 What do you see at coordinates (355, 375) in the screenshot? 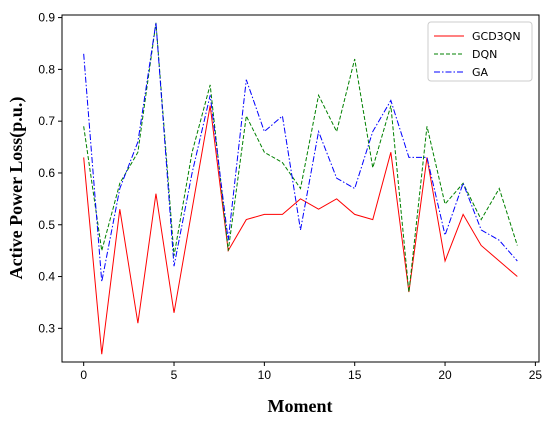
I see `x-tick-label: 15` at bounding box center [355, 375].